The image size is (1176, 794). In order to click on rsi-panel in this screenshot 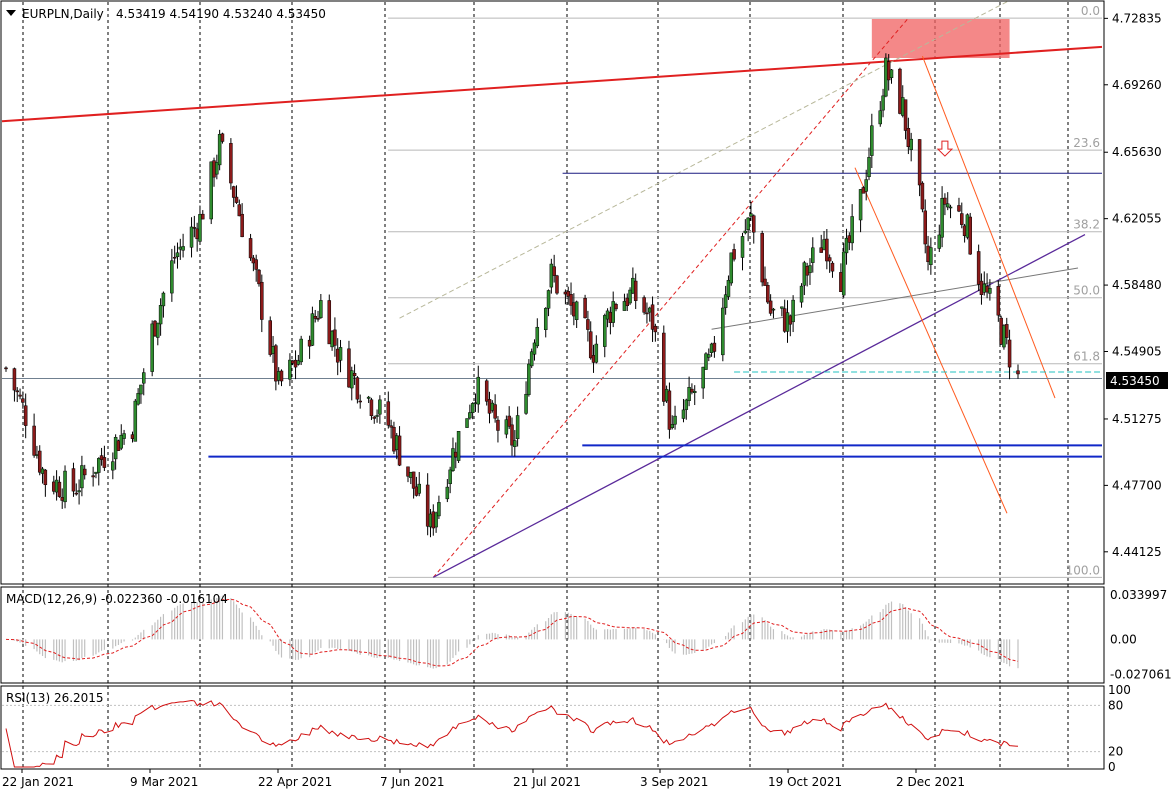, I will do `click(552, 727)`.